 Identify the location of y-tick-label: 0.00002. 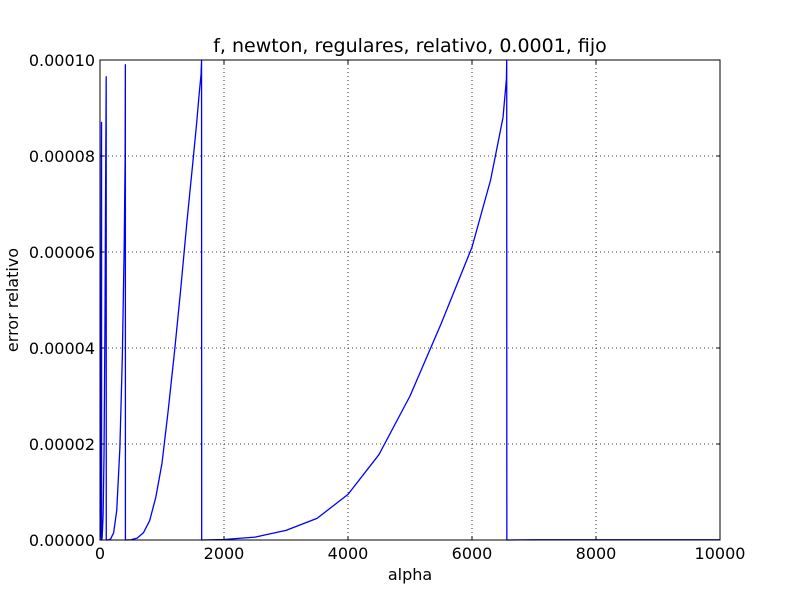
(62, 444).